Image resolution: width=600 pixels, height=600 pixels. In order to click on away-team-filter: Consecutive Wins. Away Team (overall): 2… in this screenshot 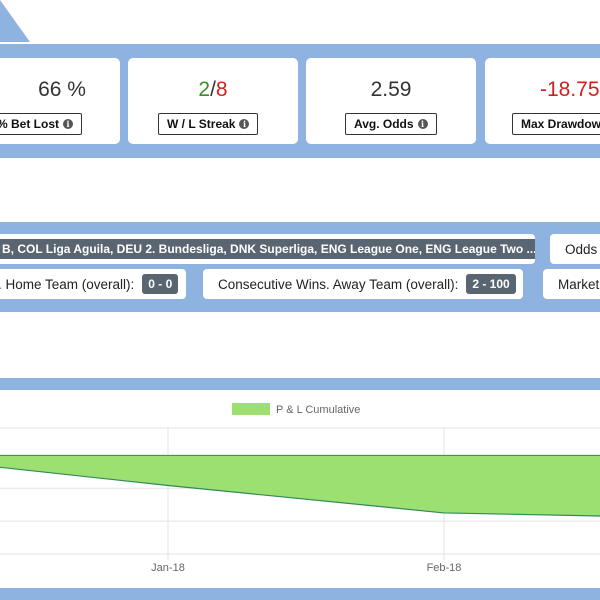, I will do `click(363, 284)`.